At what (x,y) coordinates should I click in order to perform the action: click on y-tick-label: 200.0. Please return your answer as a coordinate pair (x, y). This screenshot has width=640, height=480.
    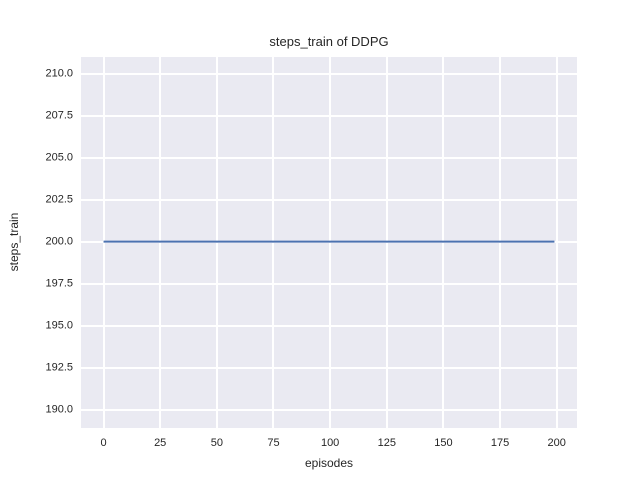
    Looking at the image, I should click on (59, 241).